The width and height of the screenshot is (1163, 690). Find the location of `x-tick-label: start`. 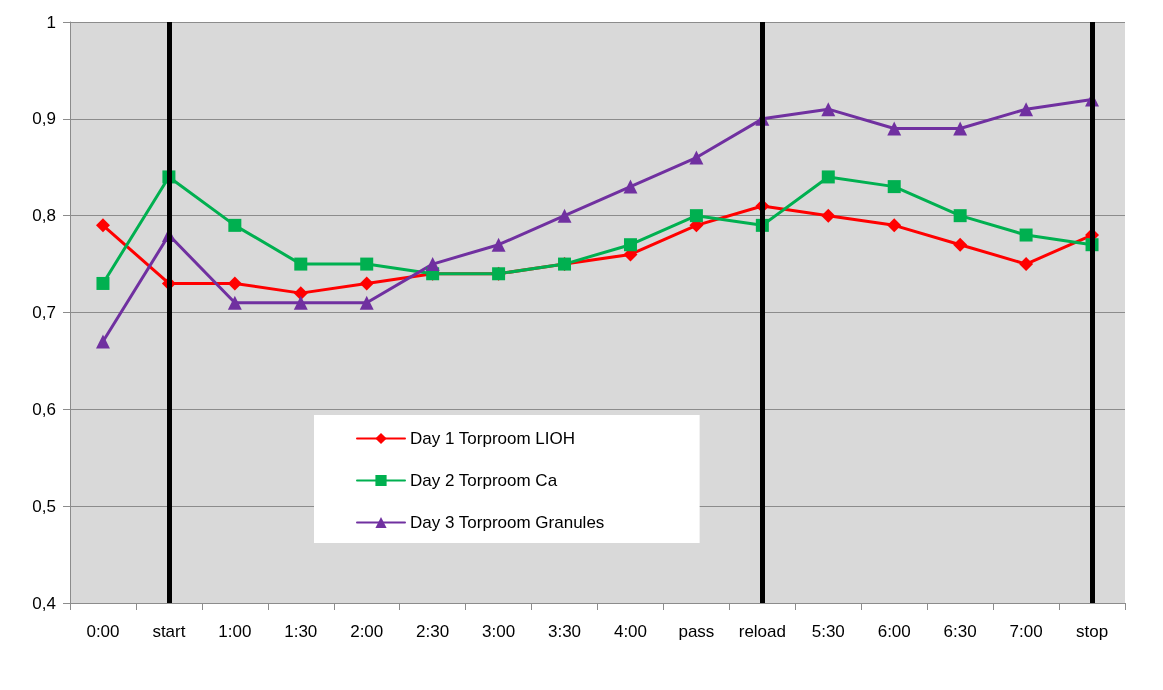

x-tick-label: start is located at coordinates (169, 631).